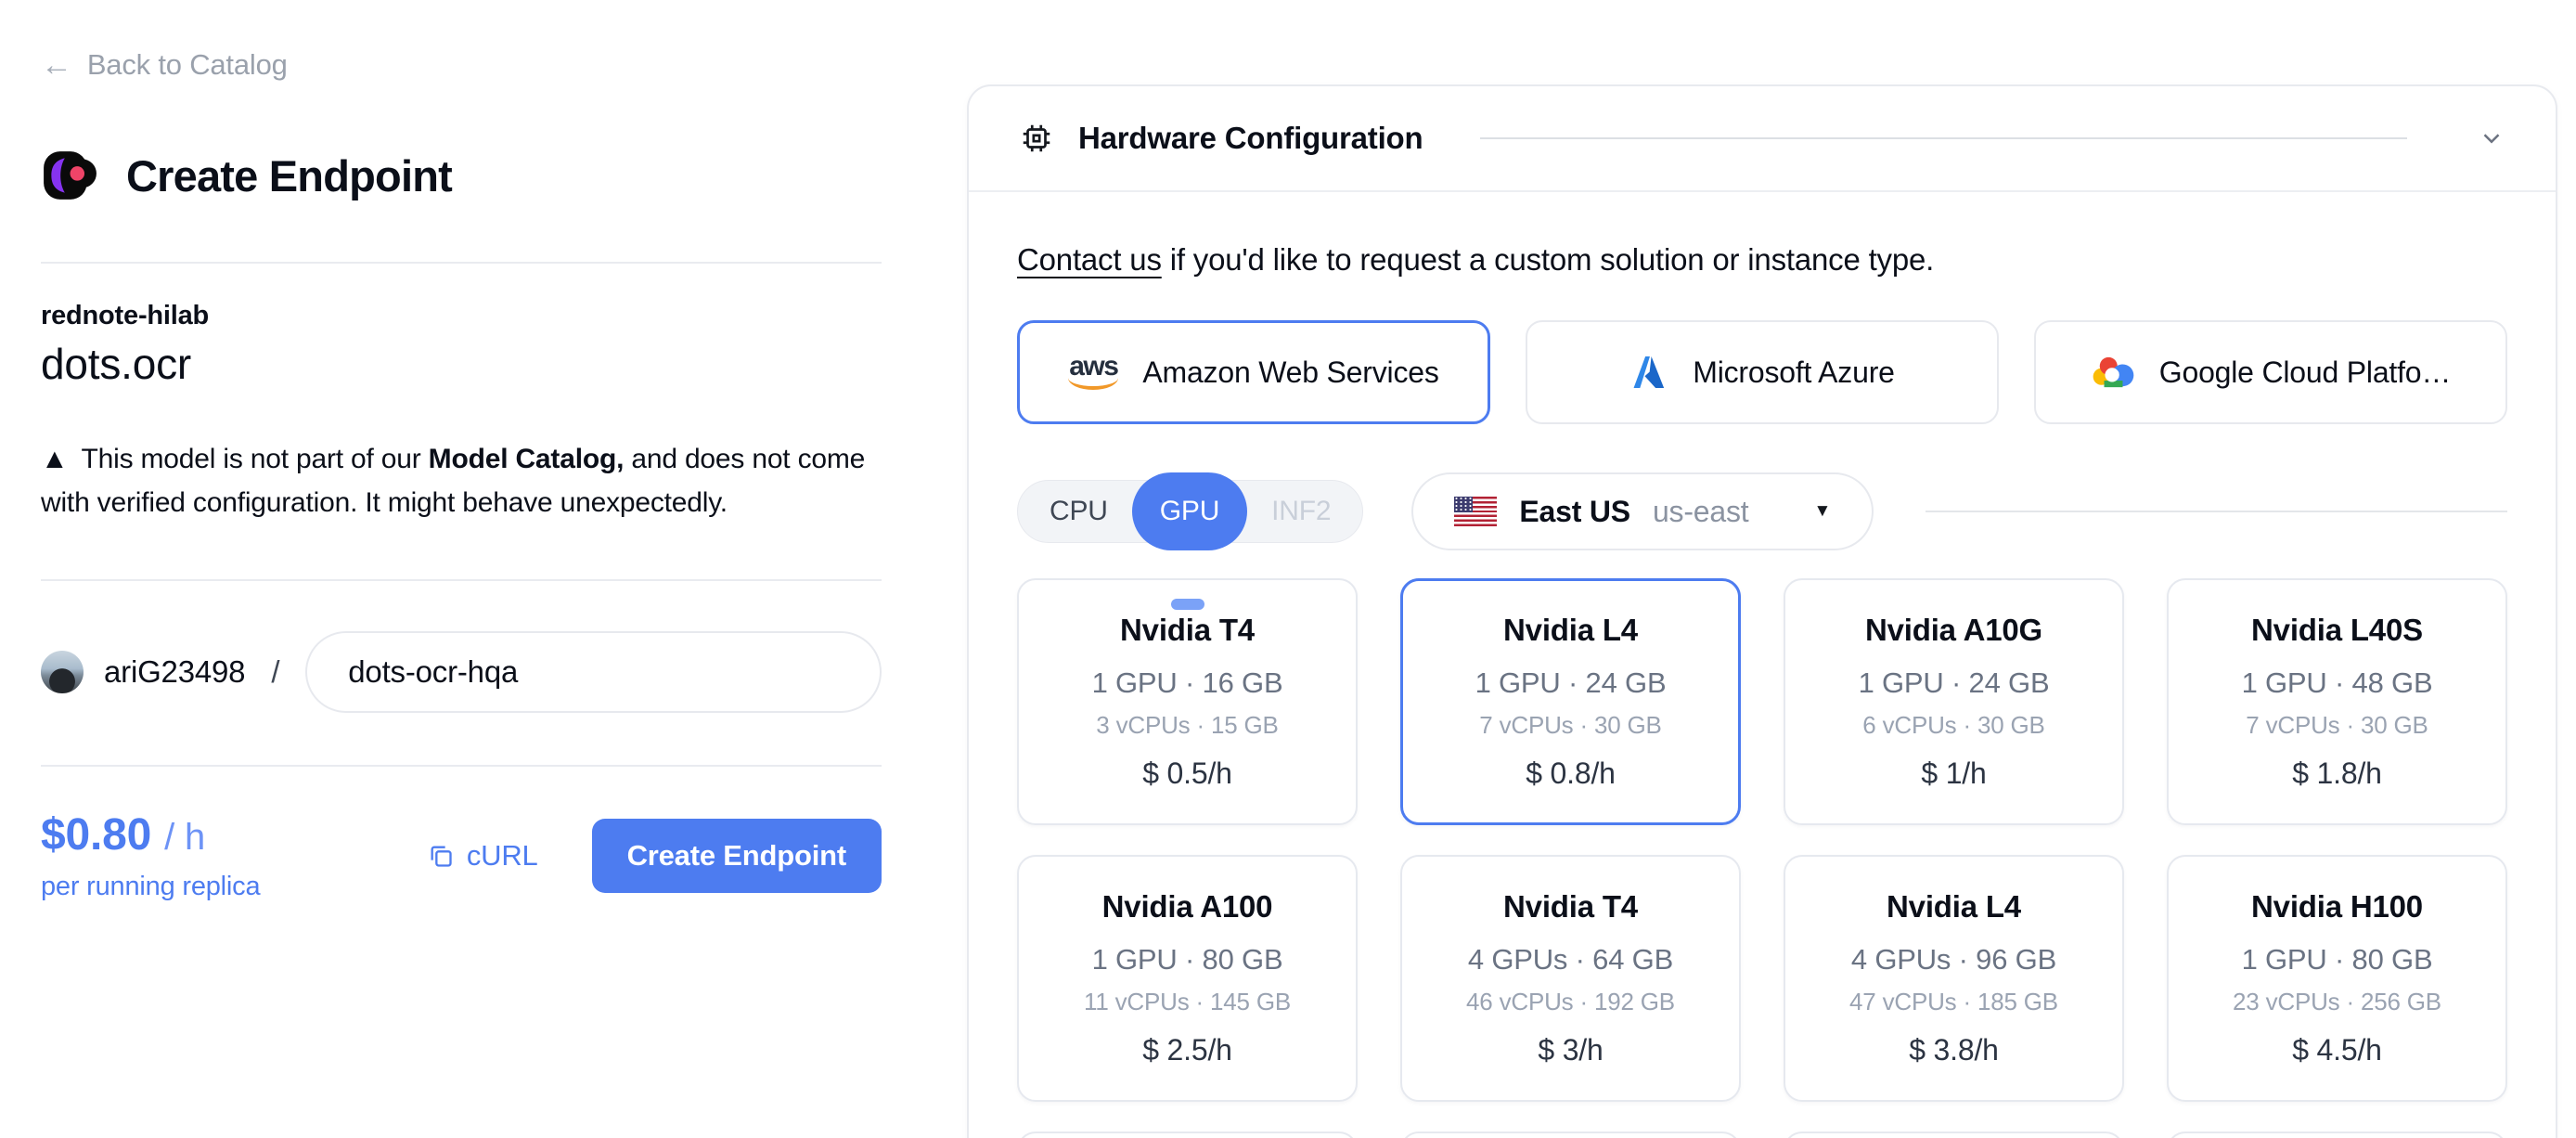 This screenshot has height=1138, width=2576. Describe the element at coordinates (1954, 725) in the screenshot. I see `instance-cpu-spec: 6 vCPUs · 30 GB` at that location.